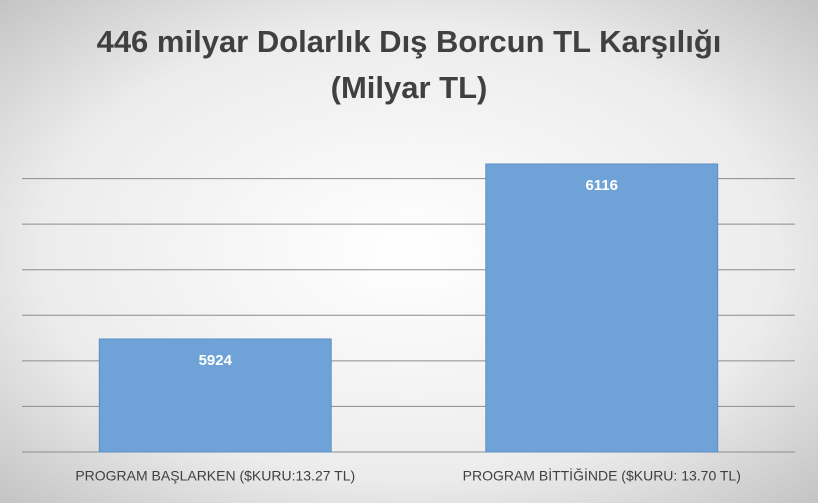 This screenshot has height=503, width=818. What do you see at coordinates (215, 476) in the screenshot?
I see `x-tick-label: PROGRAM BAŞLARKEN ($KURU:13.27 TL)` at bounding box center [215, 476].